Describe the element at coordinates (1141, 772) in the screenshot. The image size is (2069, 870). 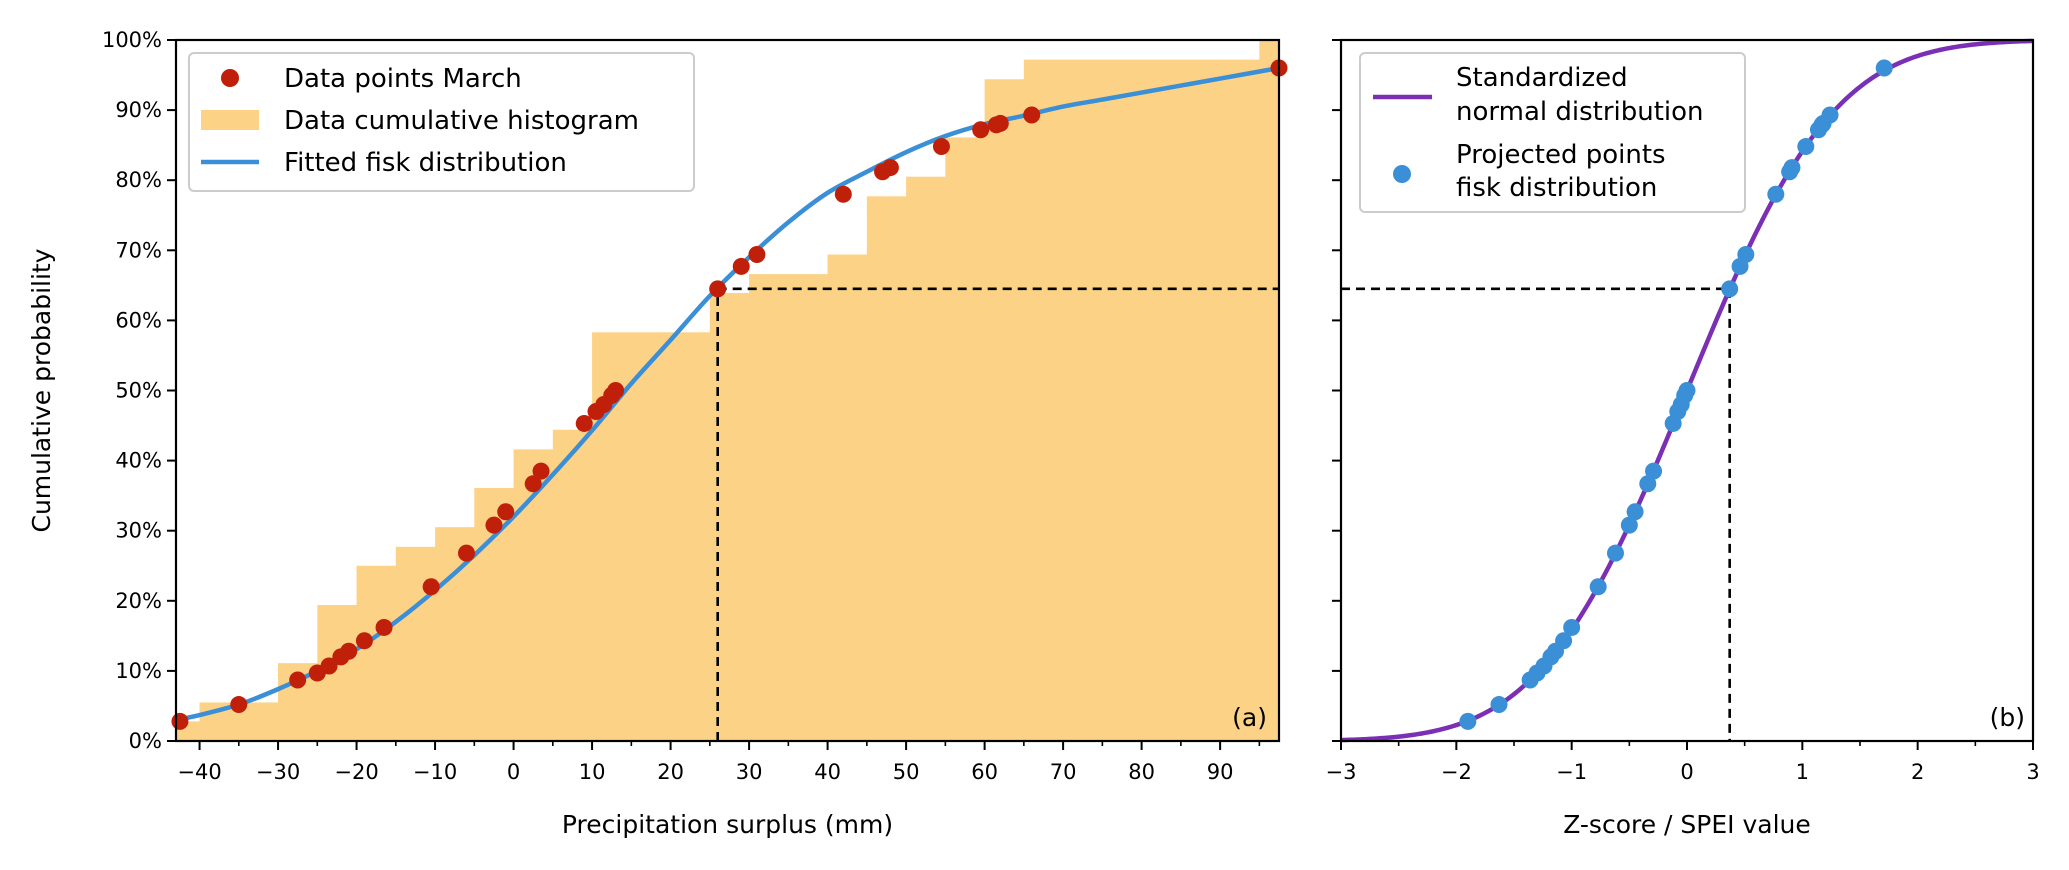
I see `x-tick-label: 80` at that location.